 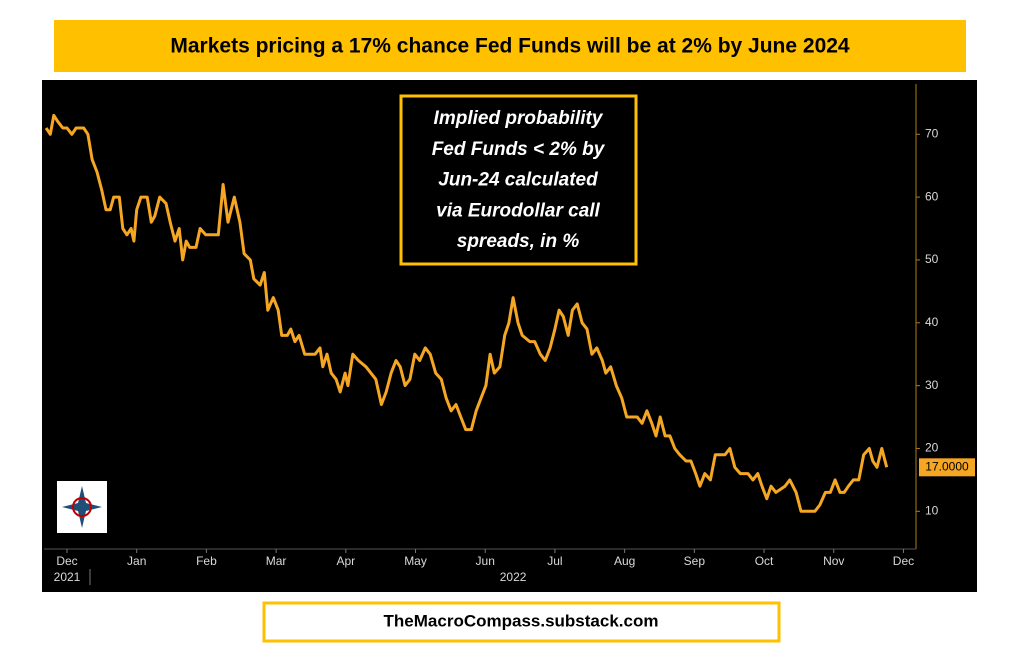 I want to click on y-tick-label: 60, so click(x=932, y=196).